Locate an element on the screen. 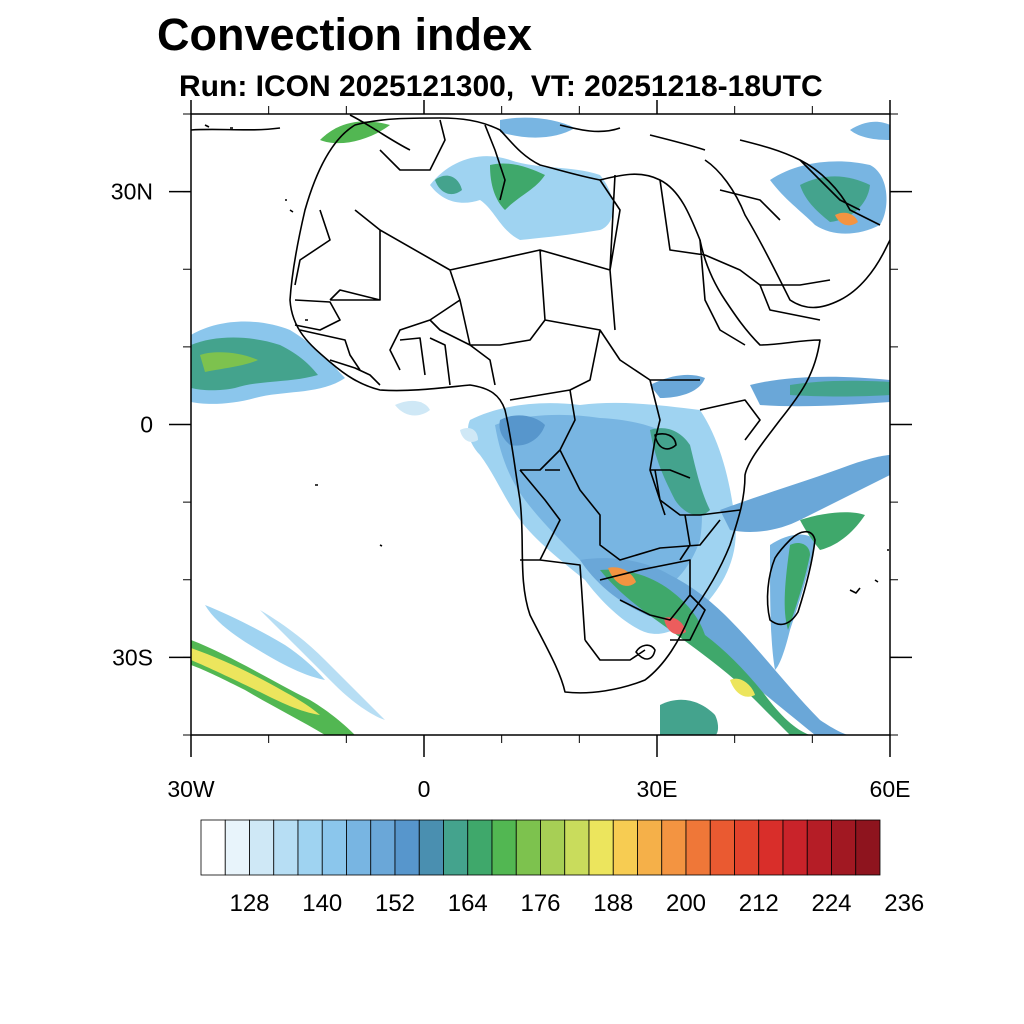  cloud-core-atlantic-itcz is located at coordinates (254, 364).